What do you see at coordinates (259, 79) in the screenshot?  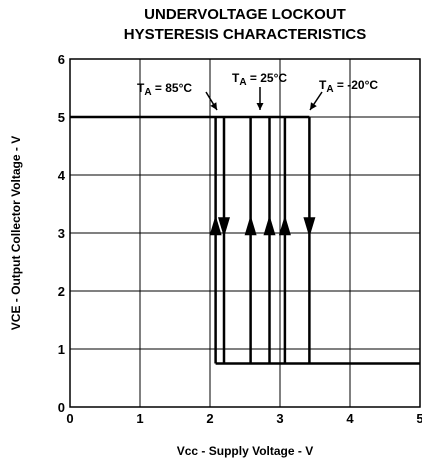 I see `temperature-label: TA = 25°C` at bounding box center [259, 79].